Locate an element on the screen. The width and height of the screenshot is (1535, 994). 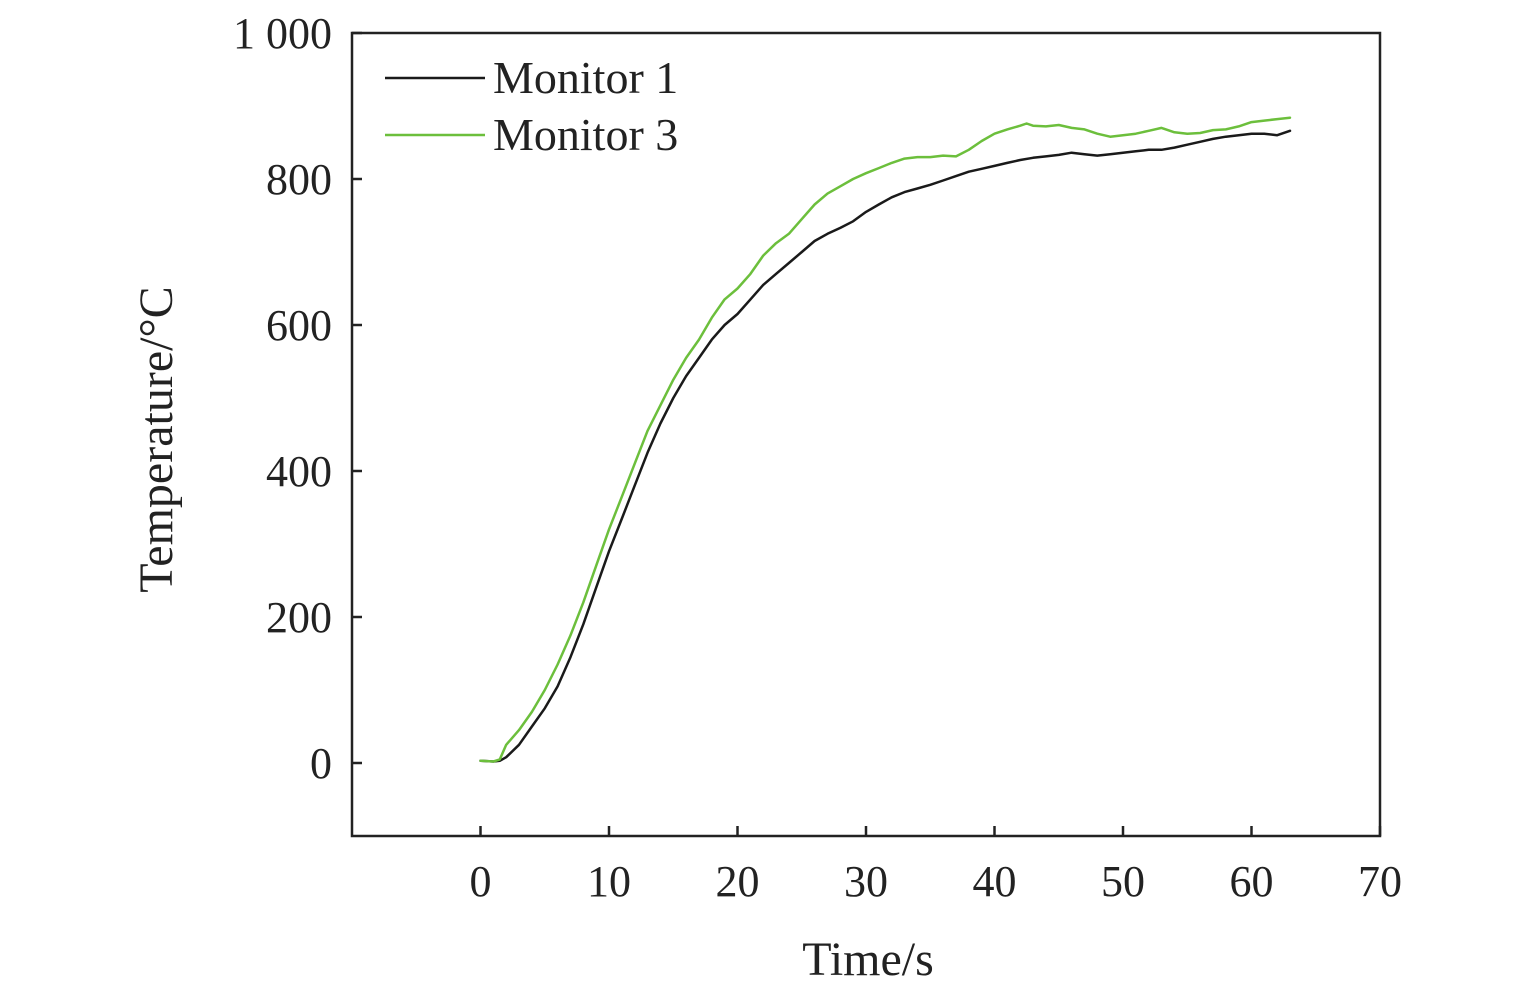
x-tick-label: 70 is located at coordinates (1380, 881).